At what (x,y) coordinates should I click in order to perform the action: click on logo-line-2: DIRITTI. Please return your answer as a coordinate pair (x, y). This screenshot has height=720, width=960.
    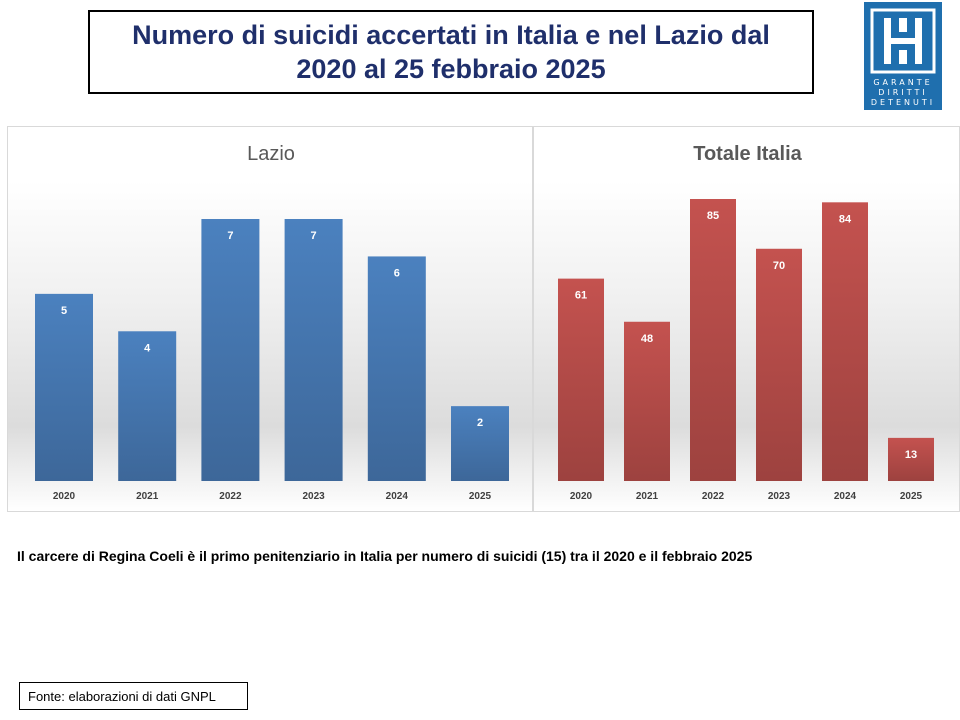
    Looking at the image, I should click on (903, 92).